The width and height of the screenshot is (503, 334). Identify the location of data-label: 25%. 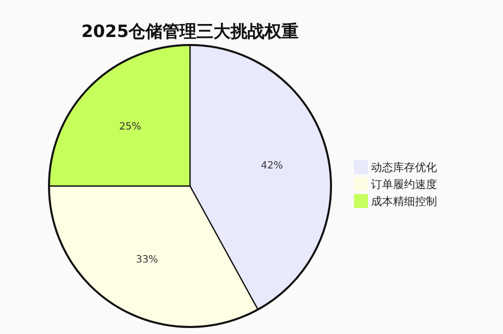
(130, 127).